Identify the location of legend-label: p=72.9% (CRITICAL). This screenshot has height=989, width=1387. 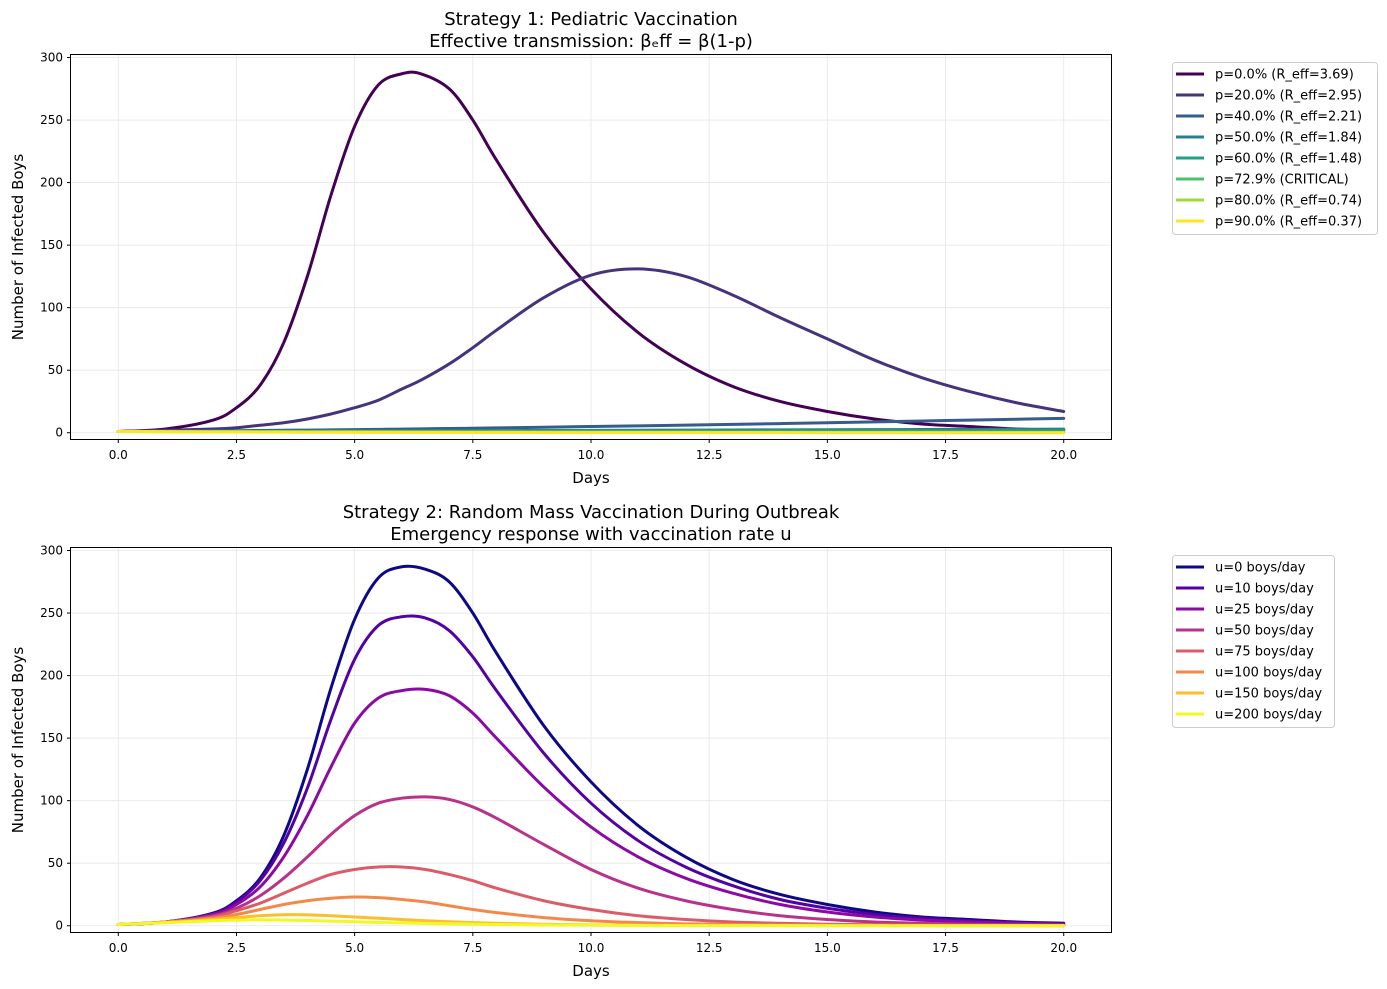
(1282, 180).